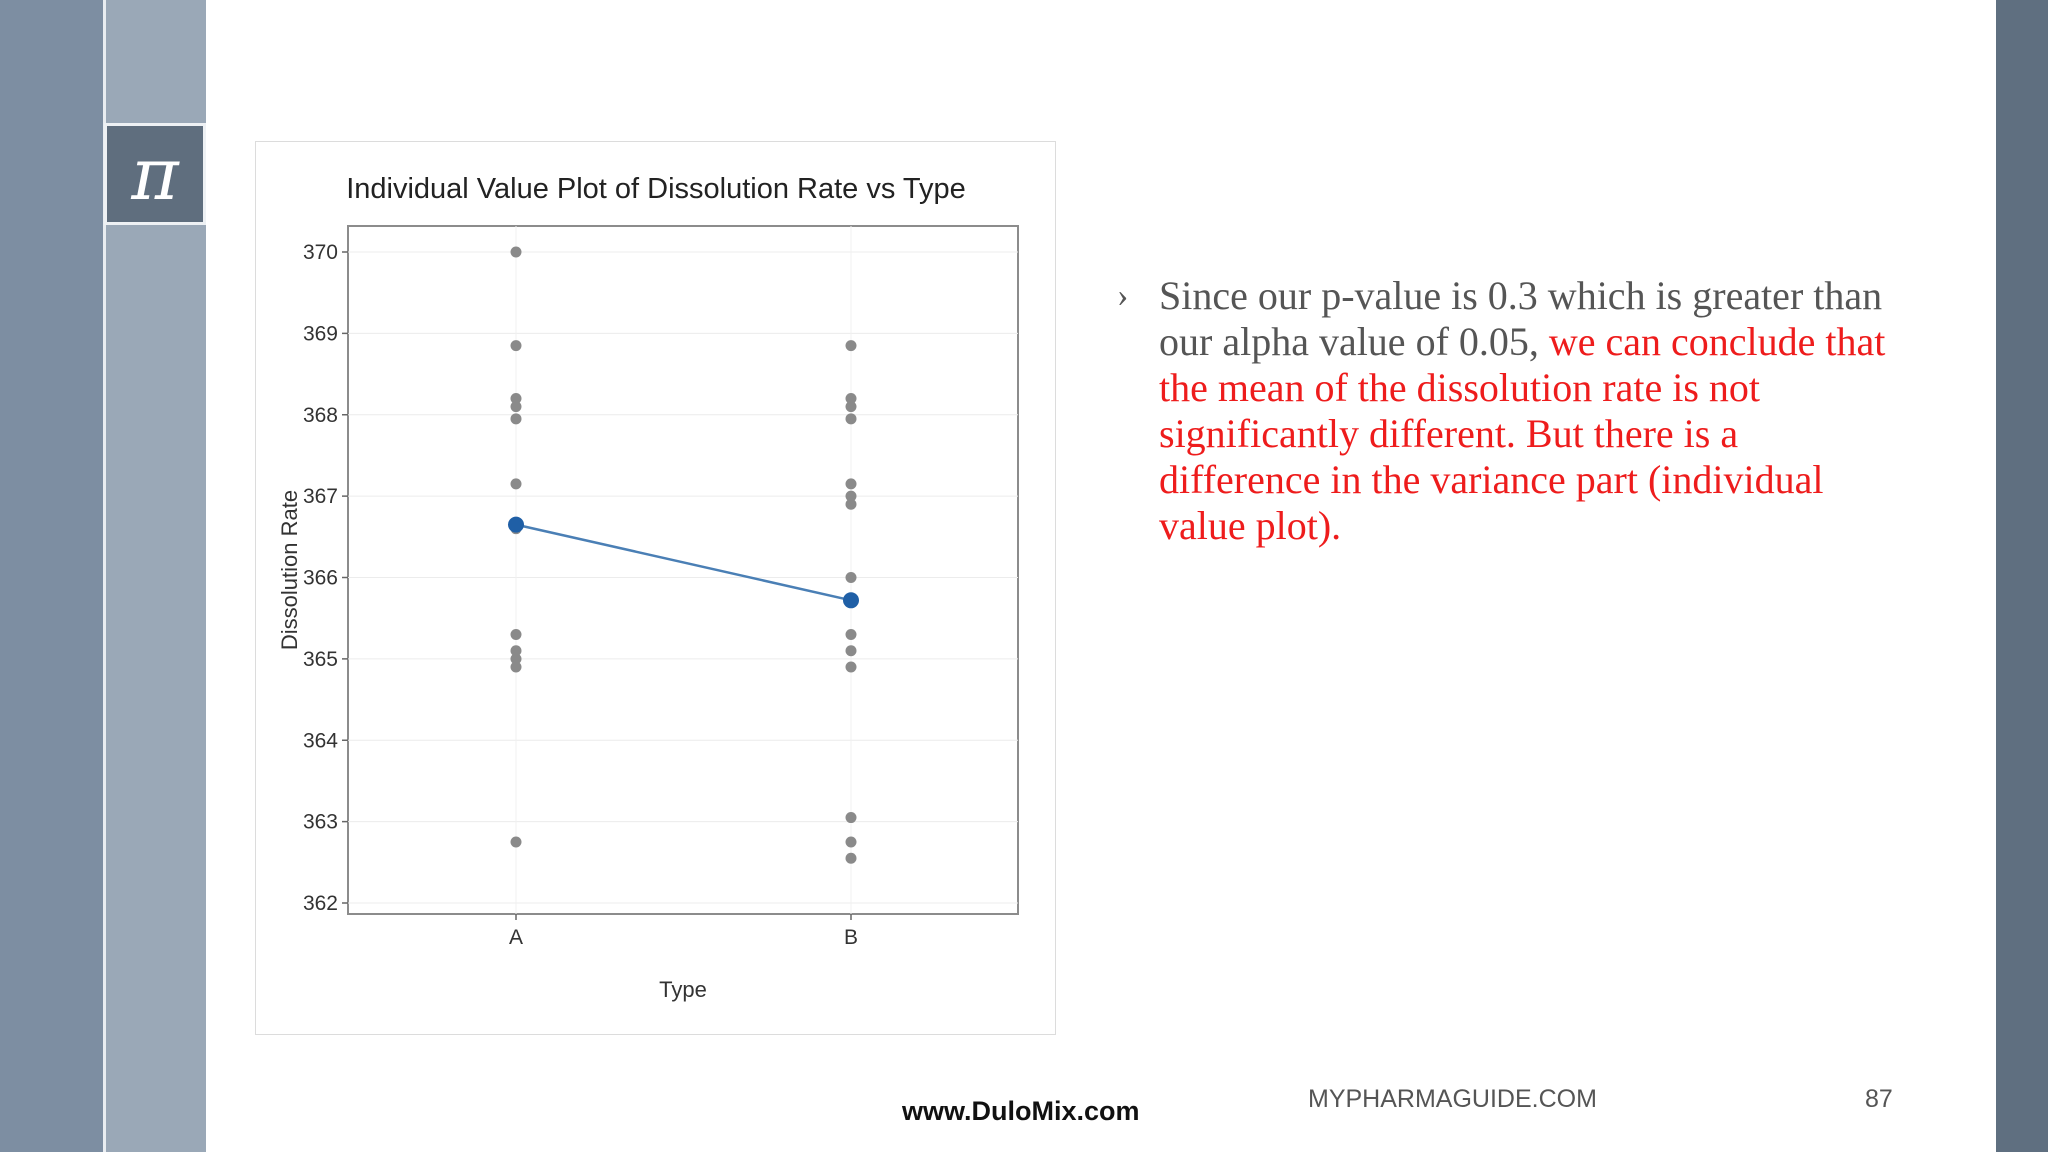  I want to click on pi-logo-icon: π, so click(155, 174).